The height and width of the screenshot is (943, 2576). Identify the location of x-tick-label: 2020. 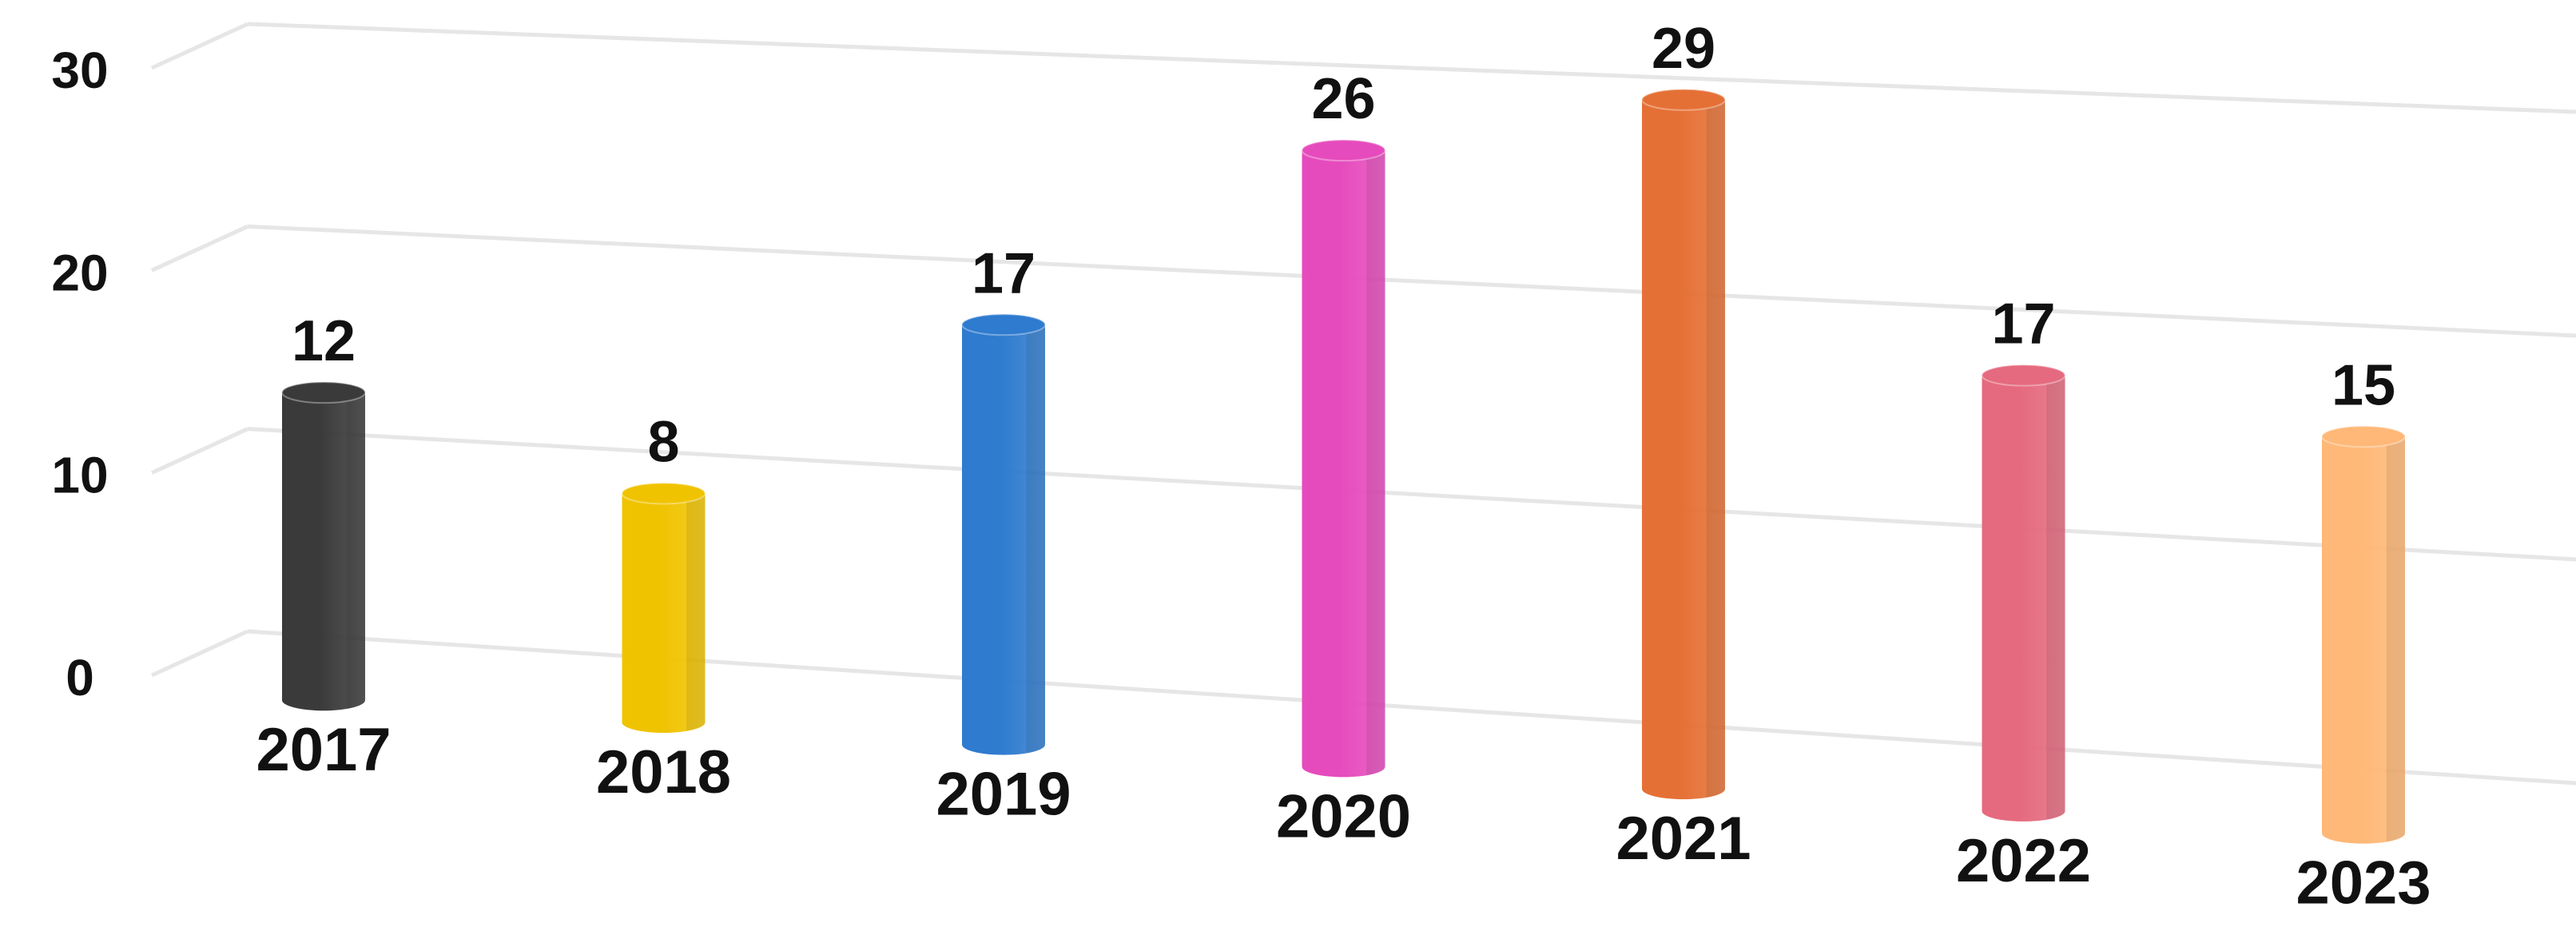
(1343, 816).